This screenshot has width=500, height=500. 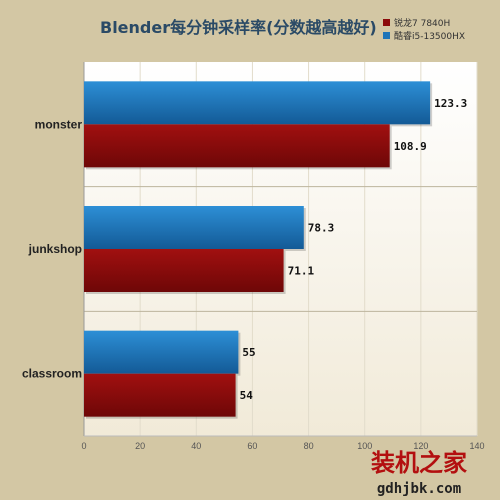 What do you see at coordinates (252, 446) in the screenshot?
I see `x-tick-label: 60` at bounding box center [252, 446].